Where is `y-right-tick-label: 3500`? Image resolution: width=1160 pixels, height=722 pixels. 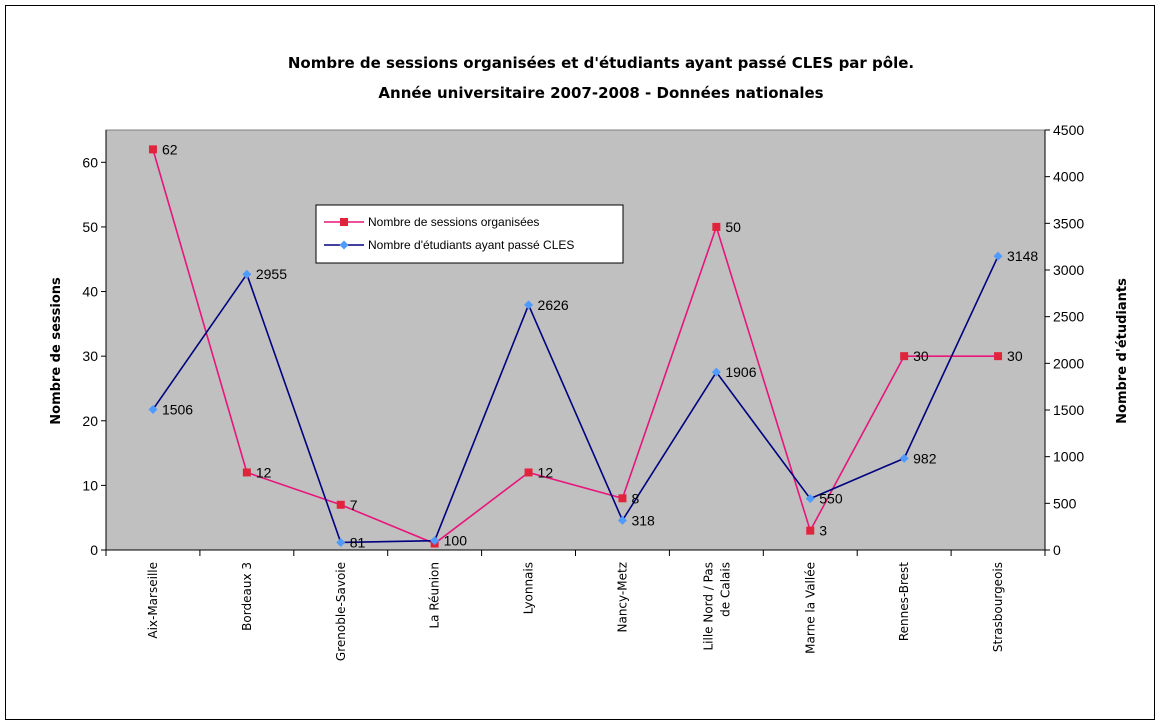
y-right-tick-label: 3500 is located at coordinates (1068, 223).